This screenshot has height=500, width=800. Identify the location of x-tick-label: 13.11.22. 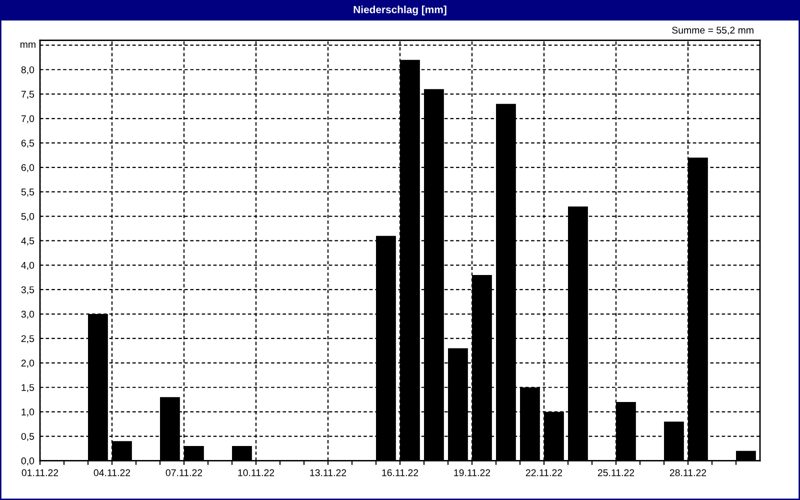
(328, 472).